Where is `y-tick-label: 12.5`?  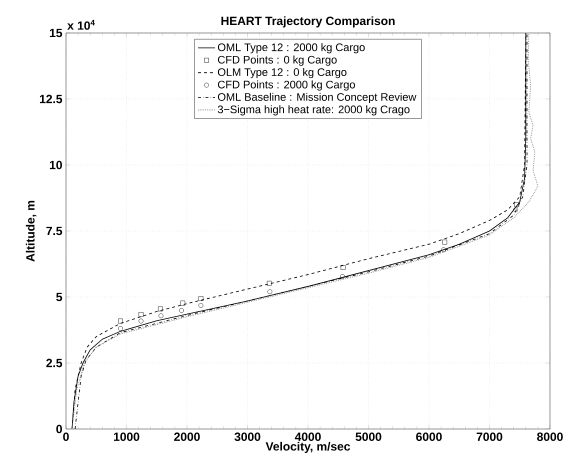 y-tick-label: 12.5 is located at coordinates (51, 99).